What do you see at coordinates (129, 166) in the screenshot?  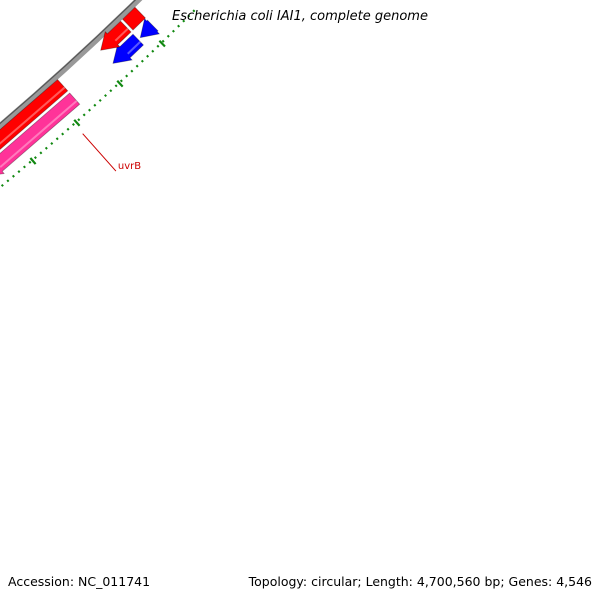 I see `gene-label-uvrB: uvrB` at bounding box center [129, 166].